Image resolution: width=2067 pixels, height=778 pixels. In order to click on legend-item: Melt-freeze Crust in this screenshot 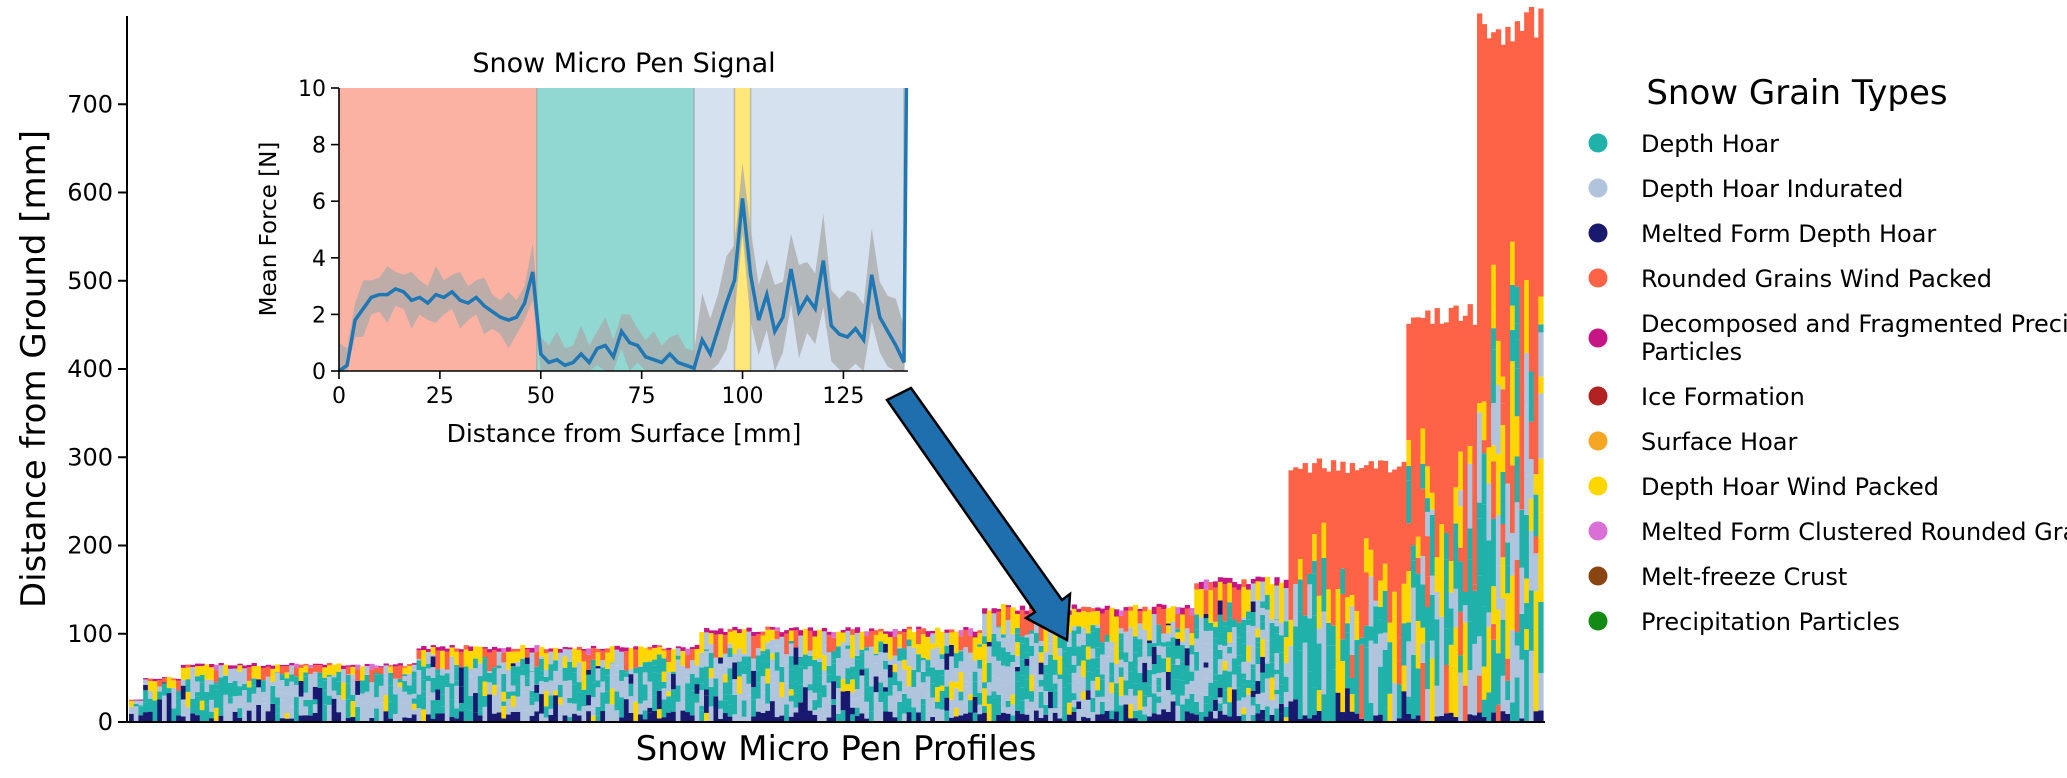, I will do `click(1717, 577)`.